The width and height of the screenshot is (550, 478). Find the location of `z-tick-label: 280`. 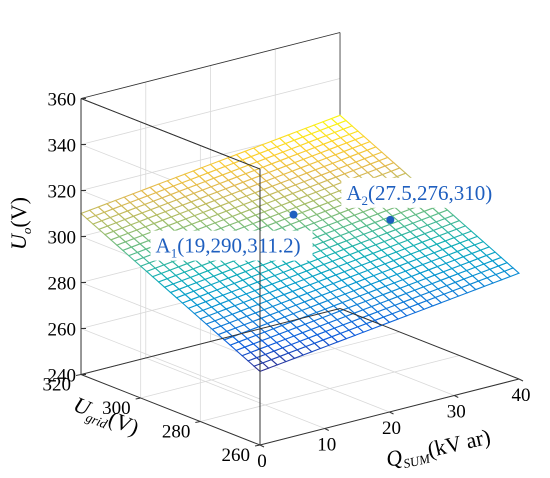

z-tick-label: 280 is located at coordinates (62, 284).